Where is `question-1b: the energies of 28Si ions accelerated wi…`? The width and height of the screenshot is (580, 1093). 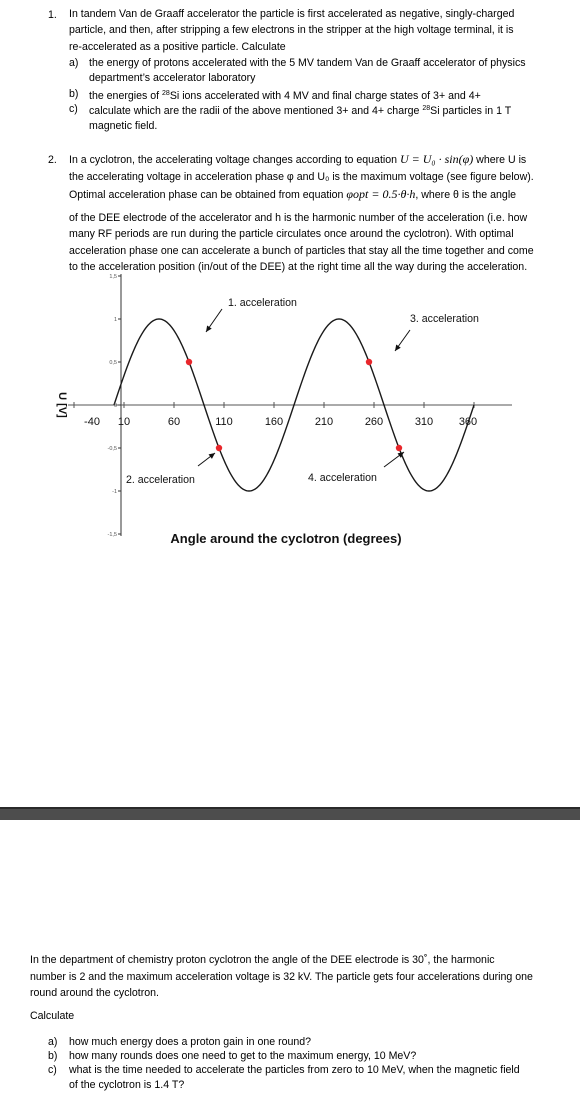 question-1b: the energies of 28Si ions accelerated wi… is located at coordinates (285, 95).